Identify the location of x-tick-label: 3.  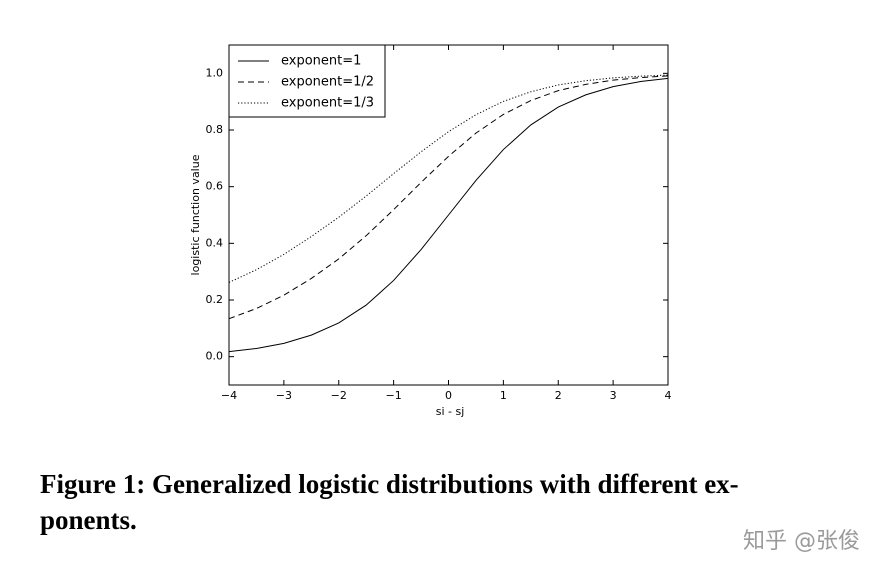
(613, 395).